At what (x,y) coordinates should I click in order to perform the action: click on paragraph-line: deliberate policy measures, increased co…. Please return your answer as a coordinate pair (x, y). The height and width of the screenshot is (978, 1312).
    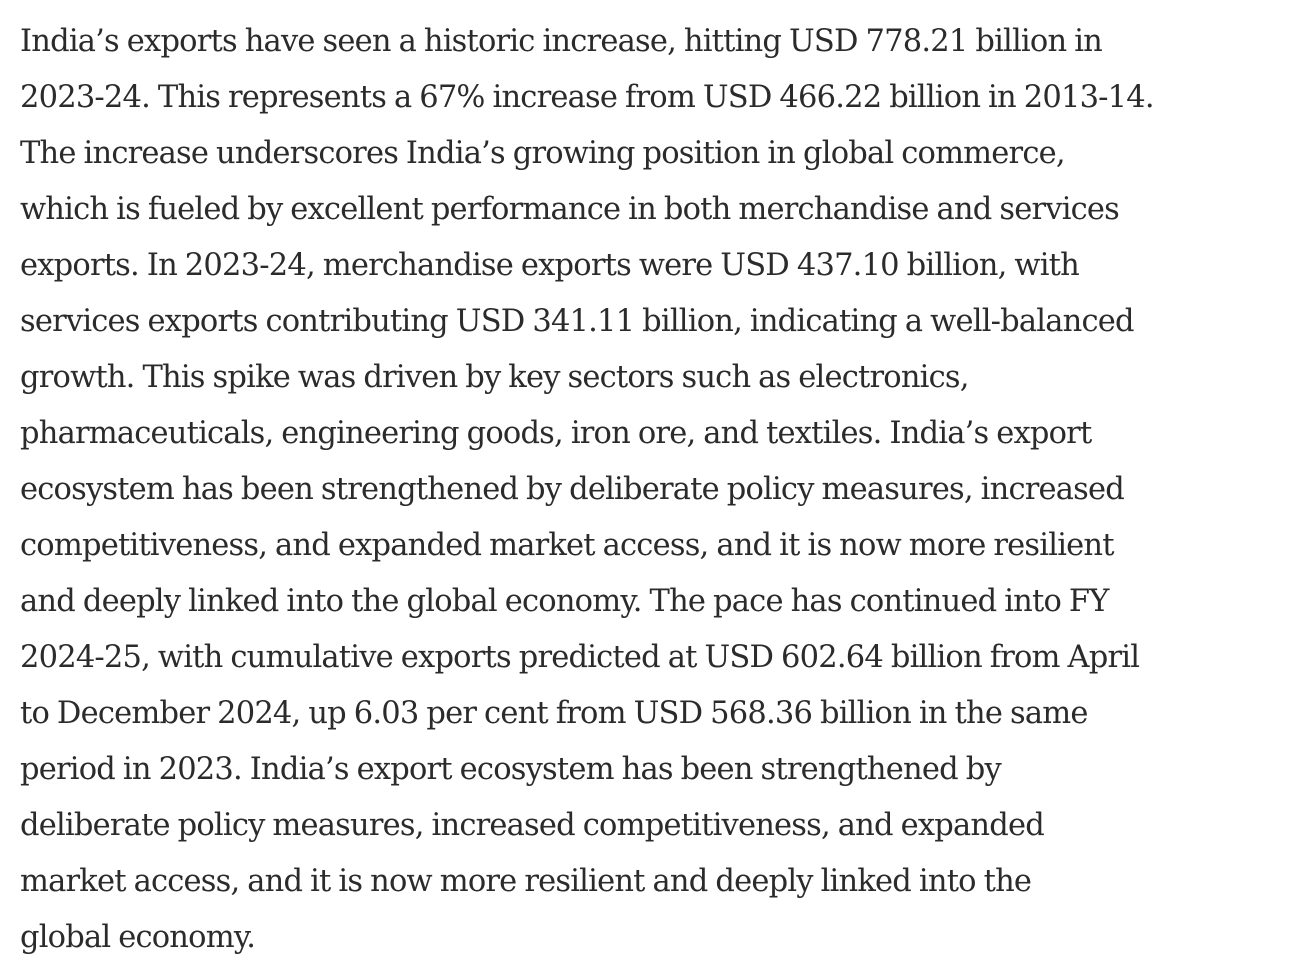
    Looking at the image, I should click on (532, 825).